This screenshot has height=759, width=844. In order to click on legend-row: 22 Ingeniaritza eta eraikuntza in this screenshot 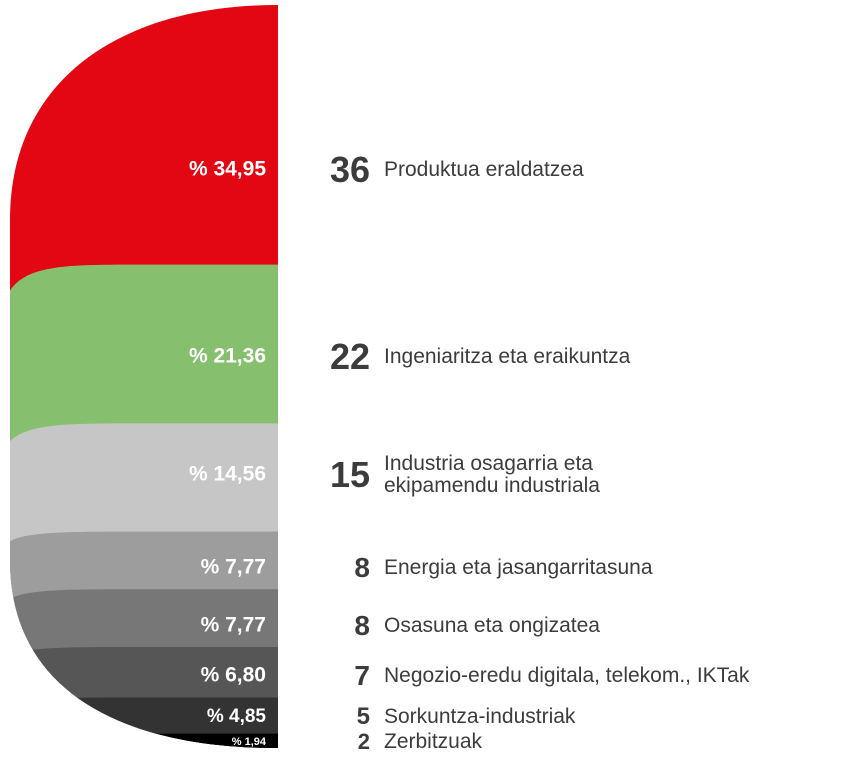, I will do `click(570, 357)`.